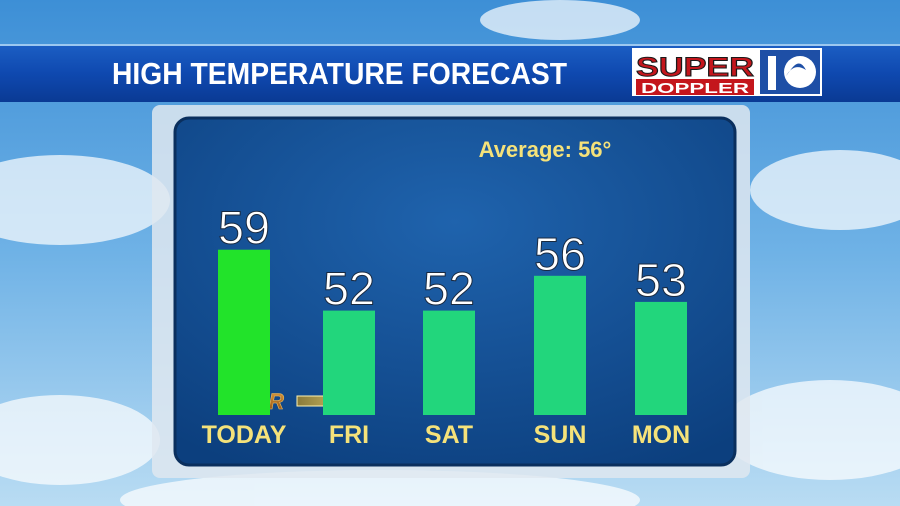  I want to click on value-label: 56, so click(560, 254).